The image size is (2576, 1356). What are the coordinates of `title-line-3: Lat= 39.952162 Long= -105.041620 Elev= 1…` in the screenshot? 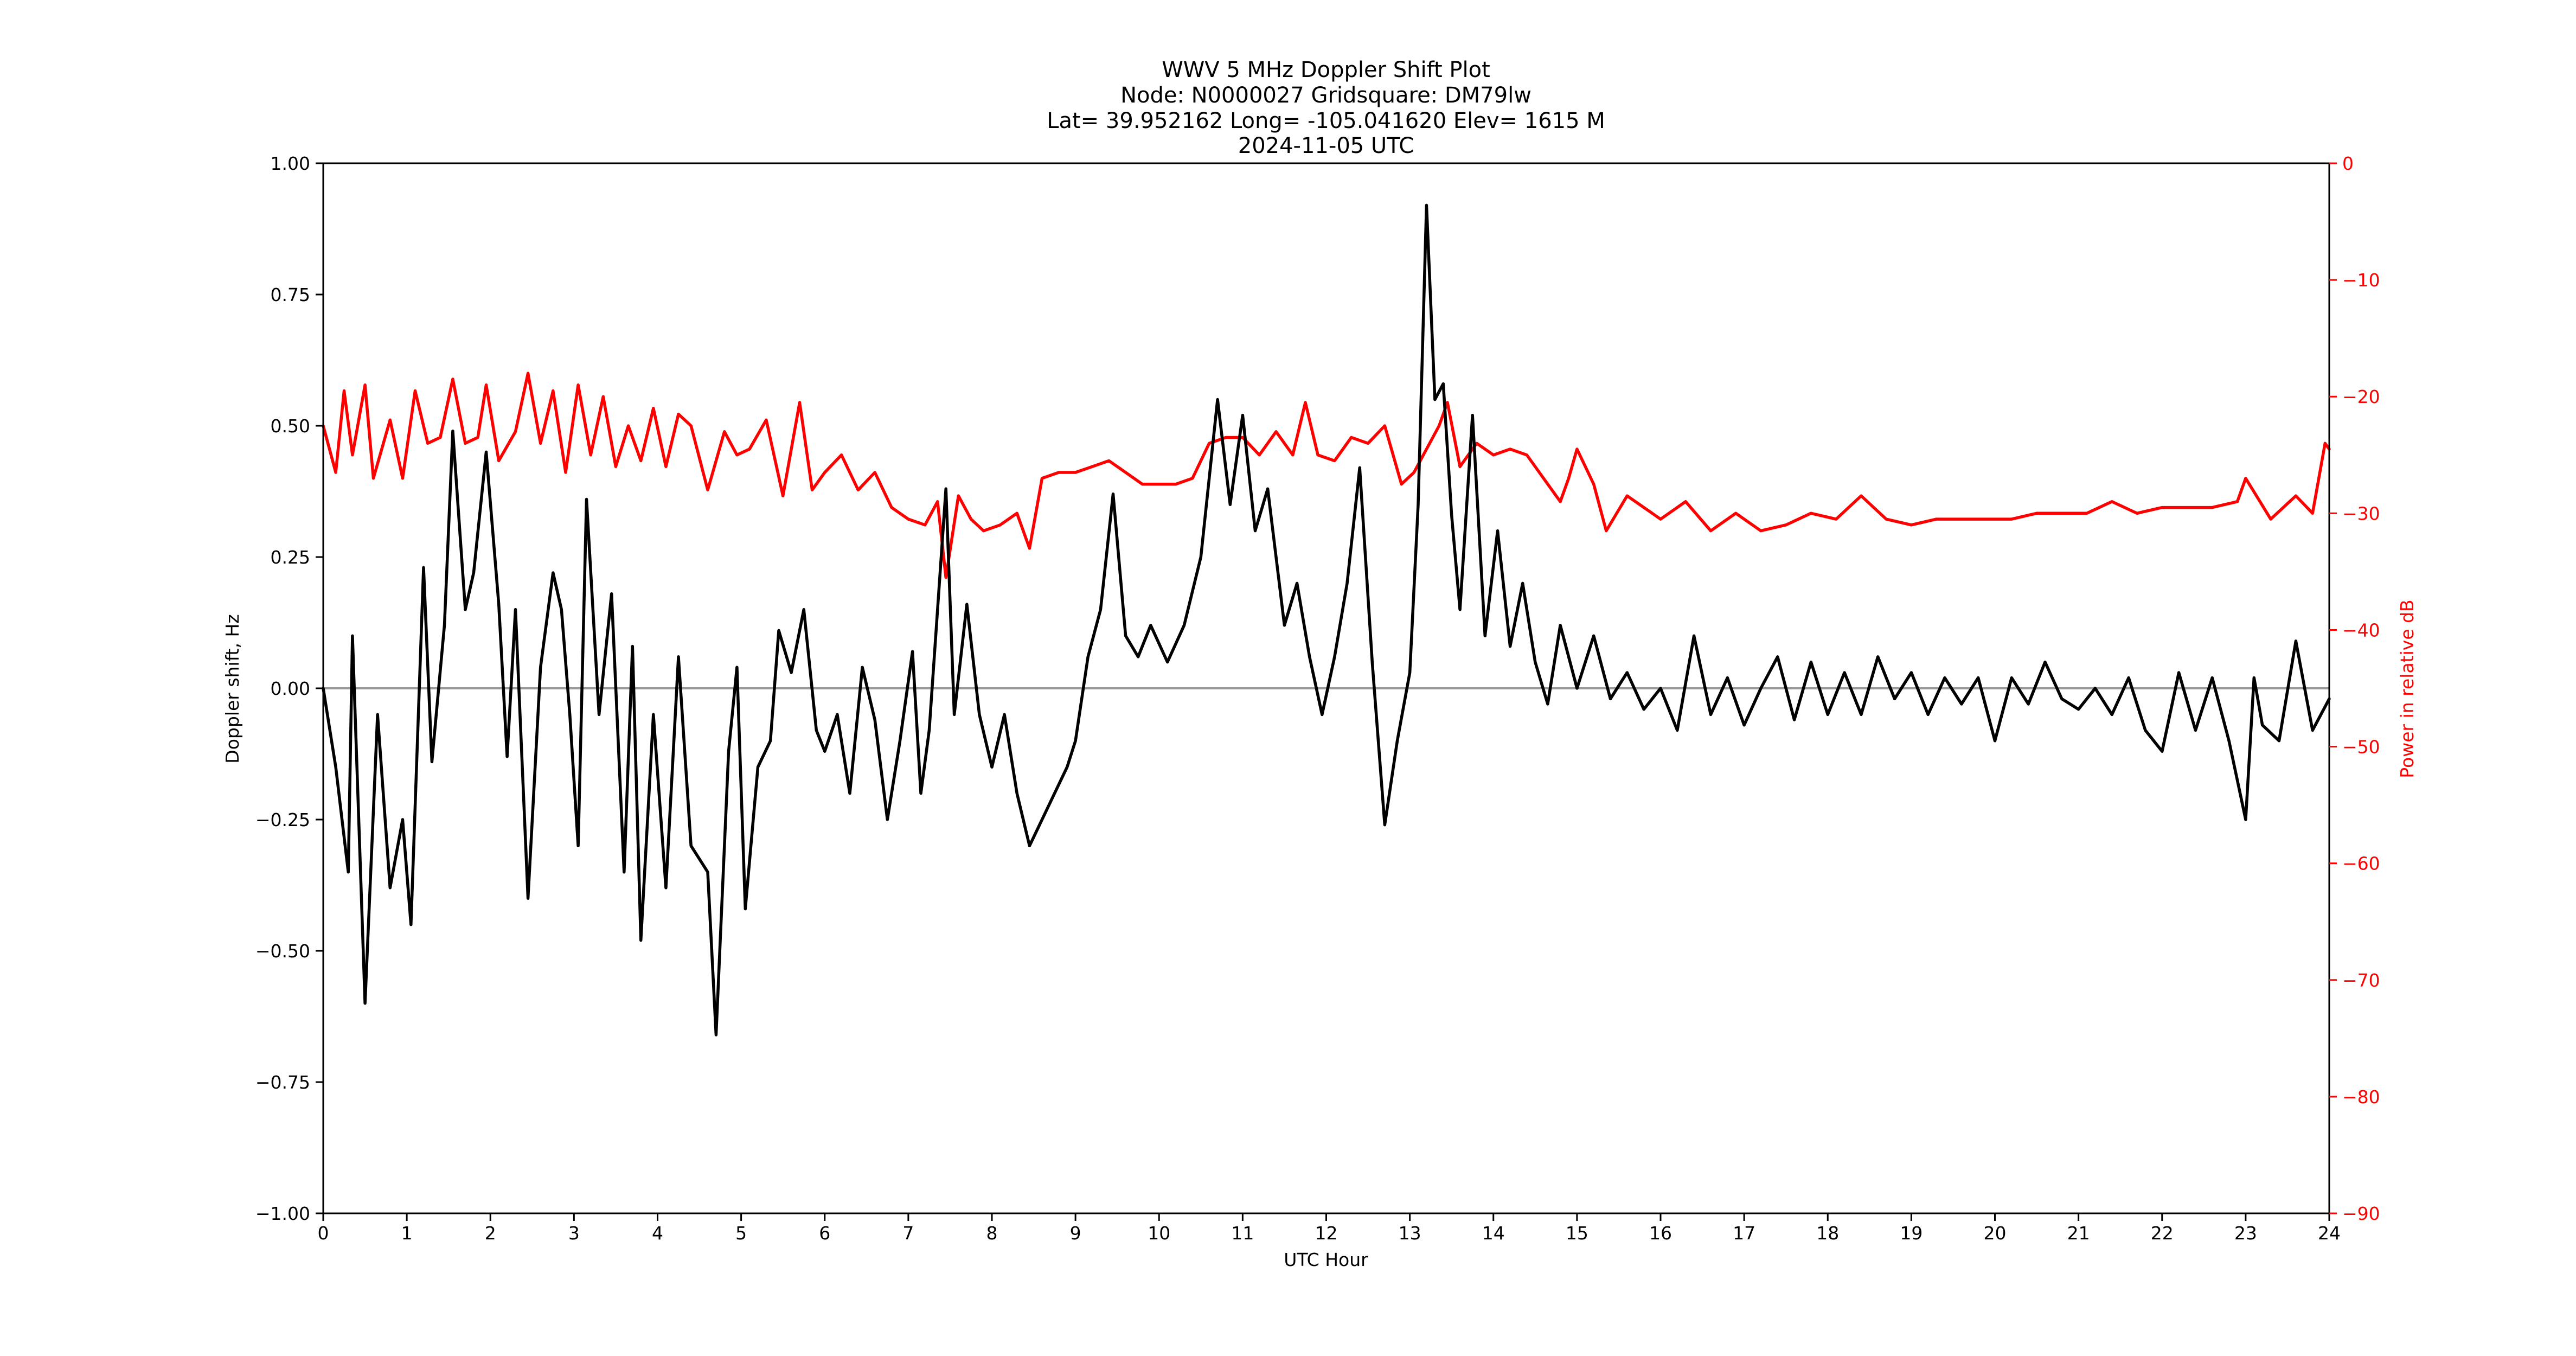 It's located at (1326, 120).